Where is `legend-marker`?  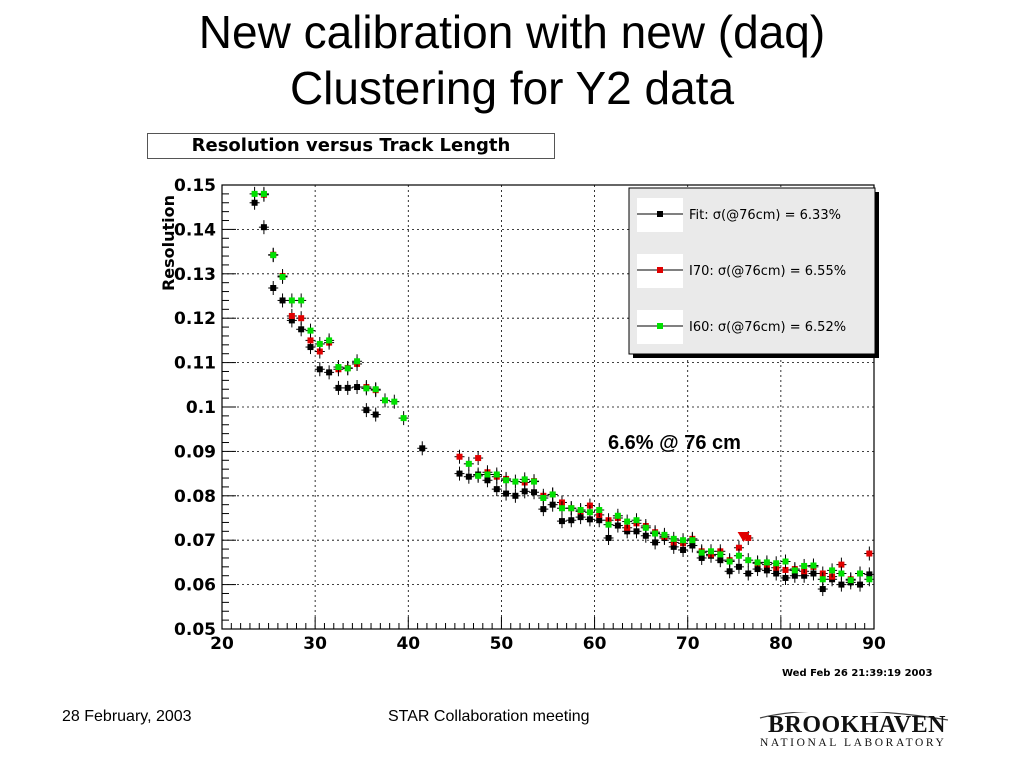
legend-marker is located at coordinates (660, 214).